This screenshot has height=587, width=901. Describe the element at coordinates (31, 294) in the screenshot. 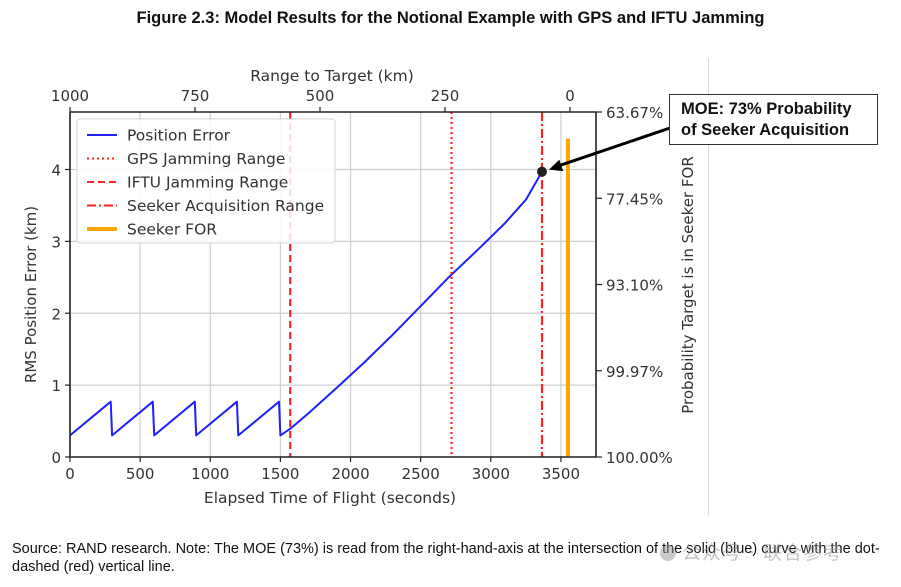

I see `y-axis-label: RMS Position Error (km)` at that location.